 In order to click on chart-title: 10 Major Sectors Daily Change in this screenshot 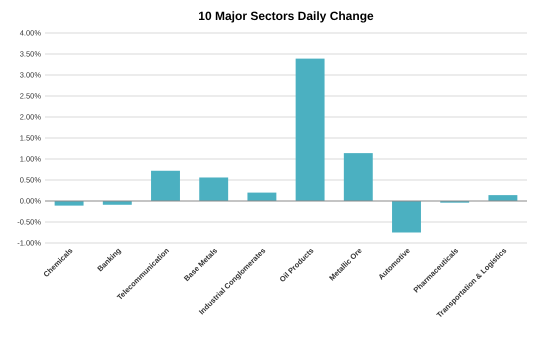, I will do `click(286, 16)`.